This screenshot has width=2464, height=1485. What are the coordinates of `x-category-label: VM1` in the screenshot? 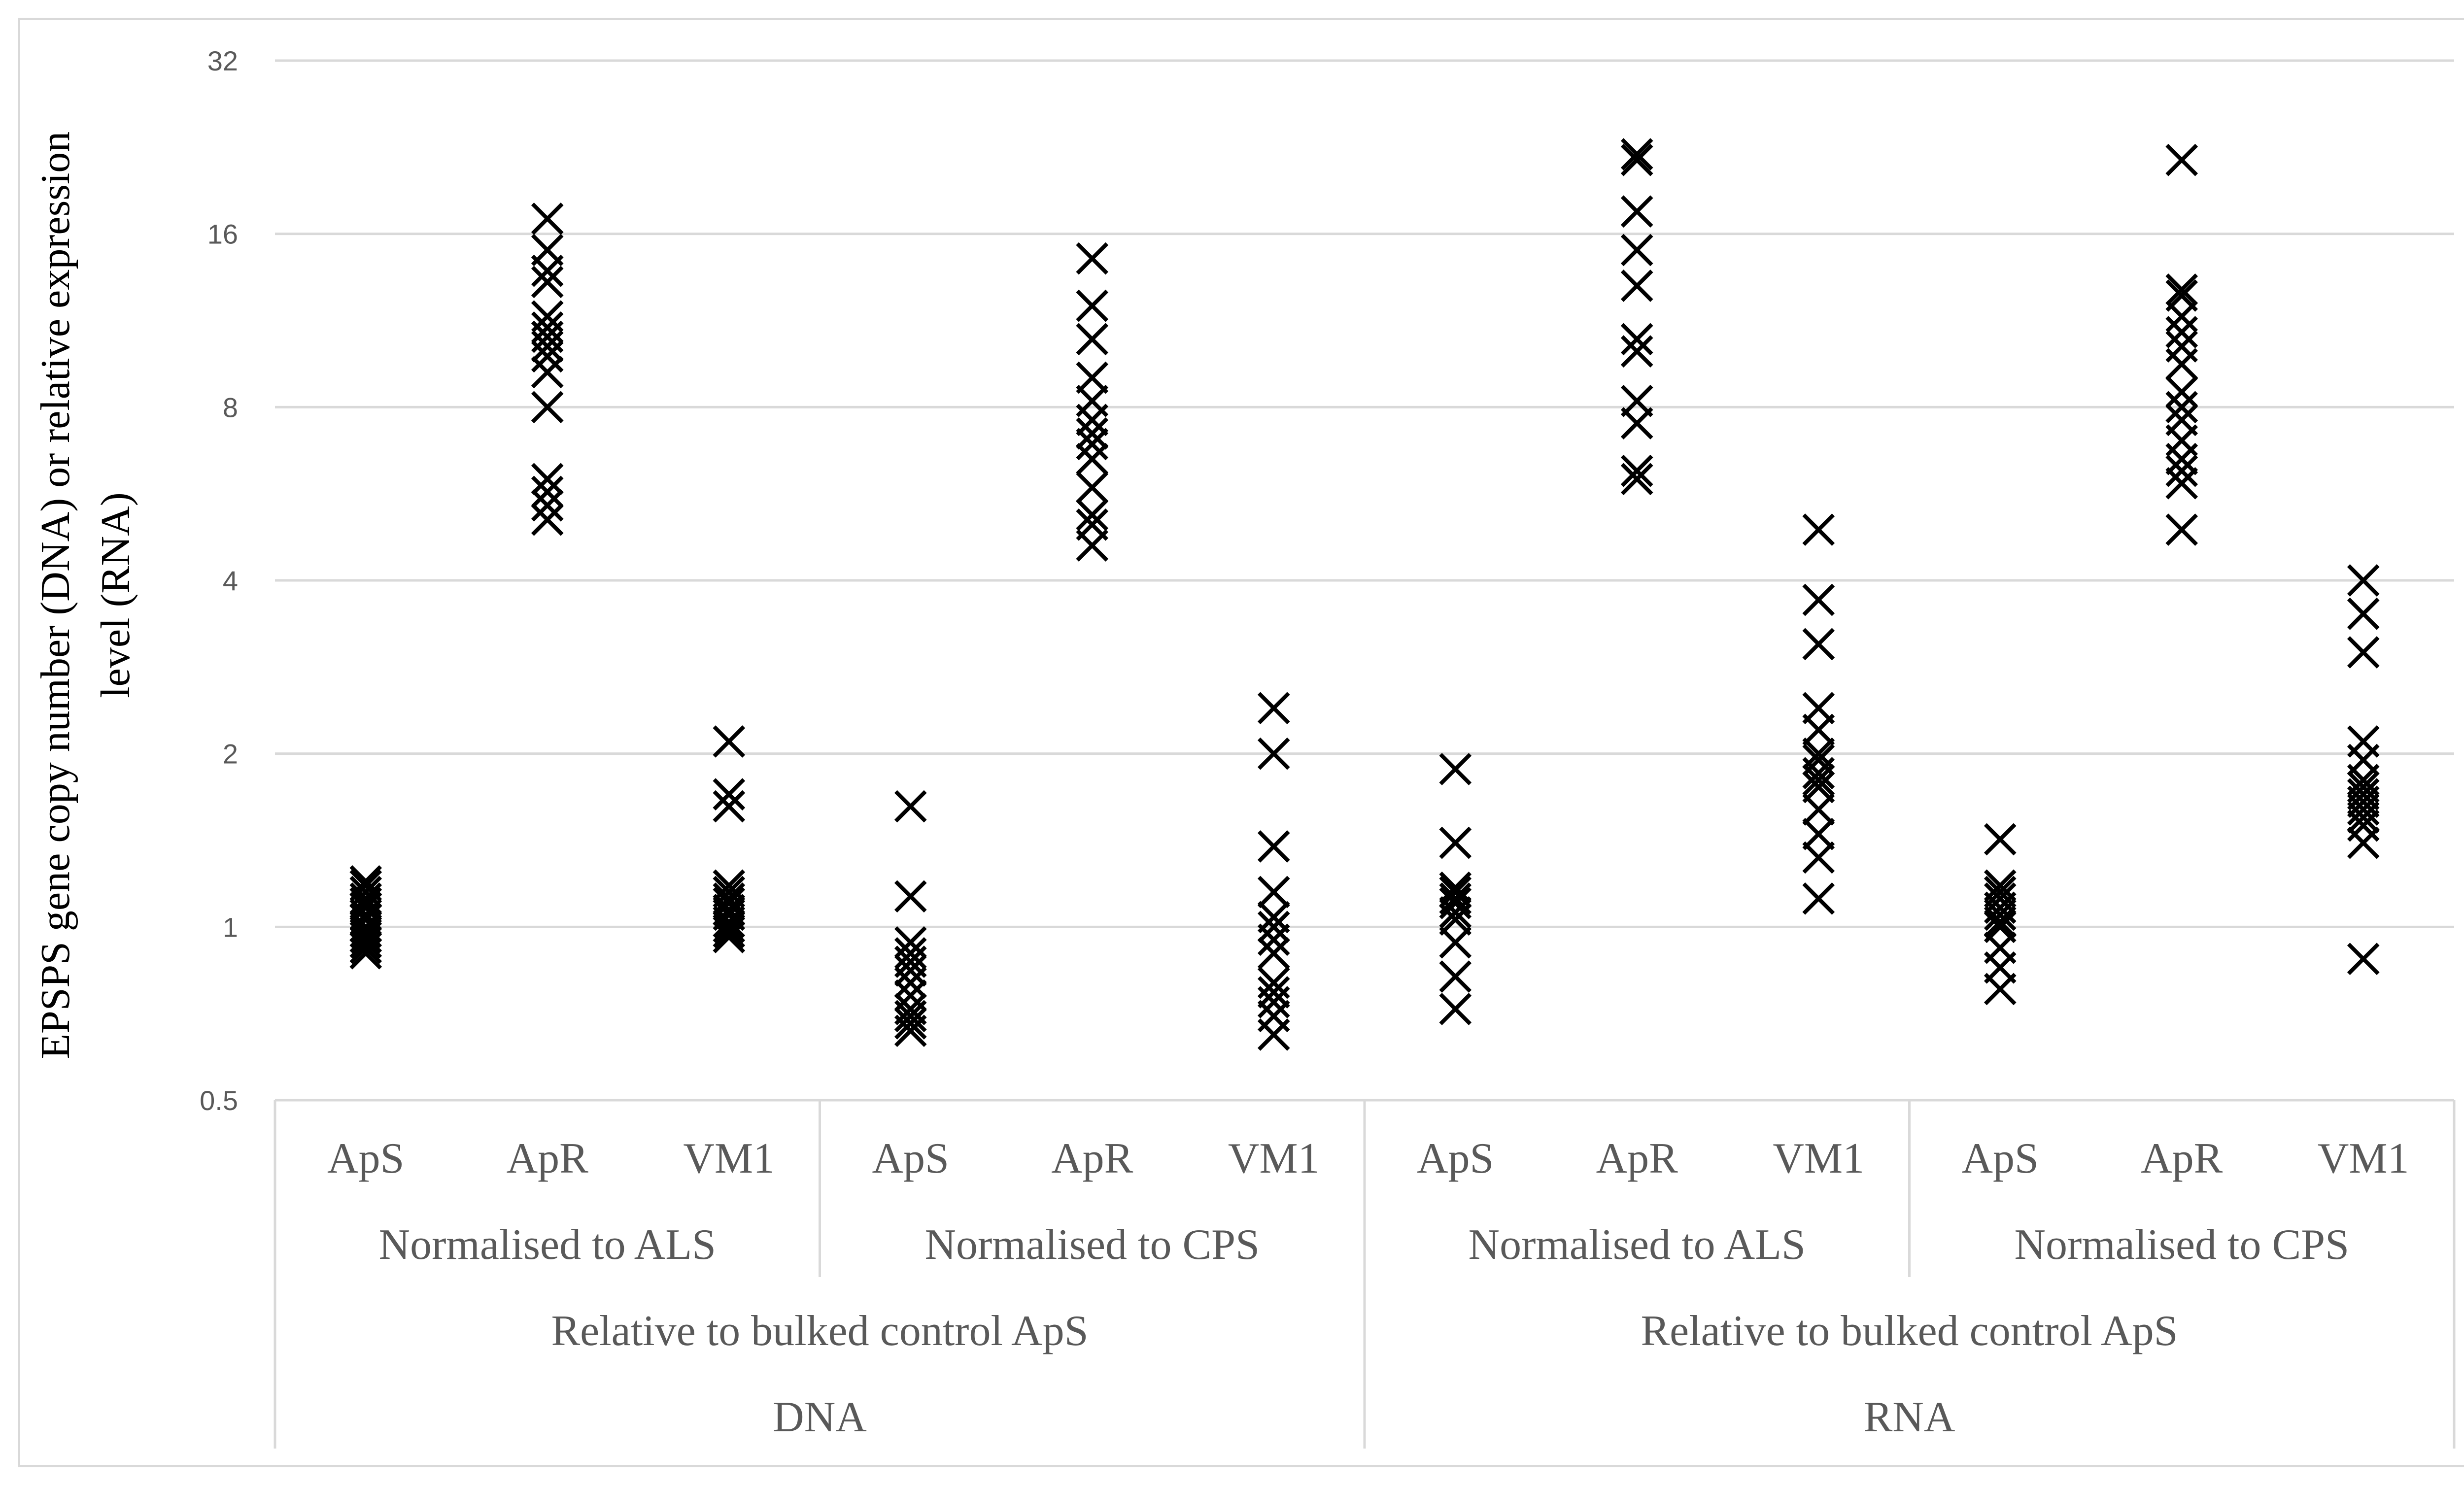 It's located at (729, 1159).